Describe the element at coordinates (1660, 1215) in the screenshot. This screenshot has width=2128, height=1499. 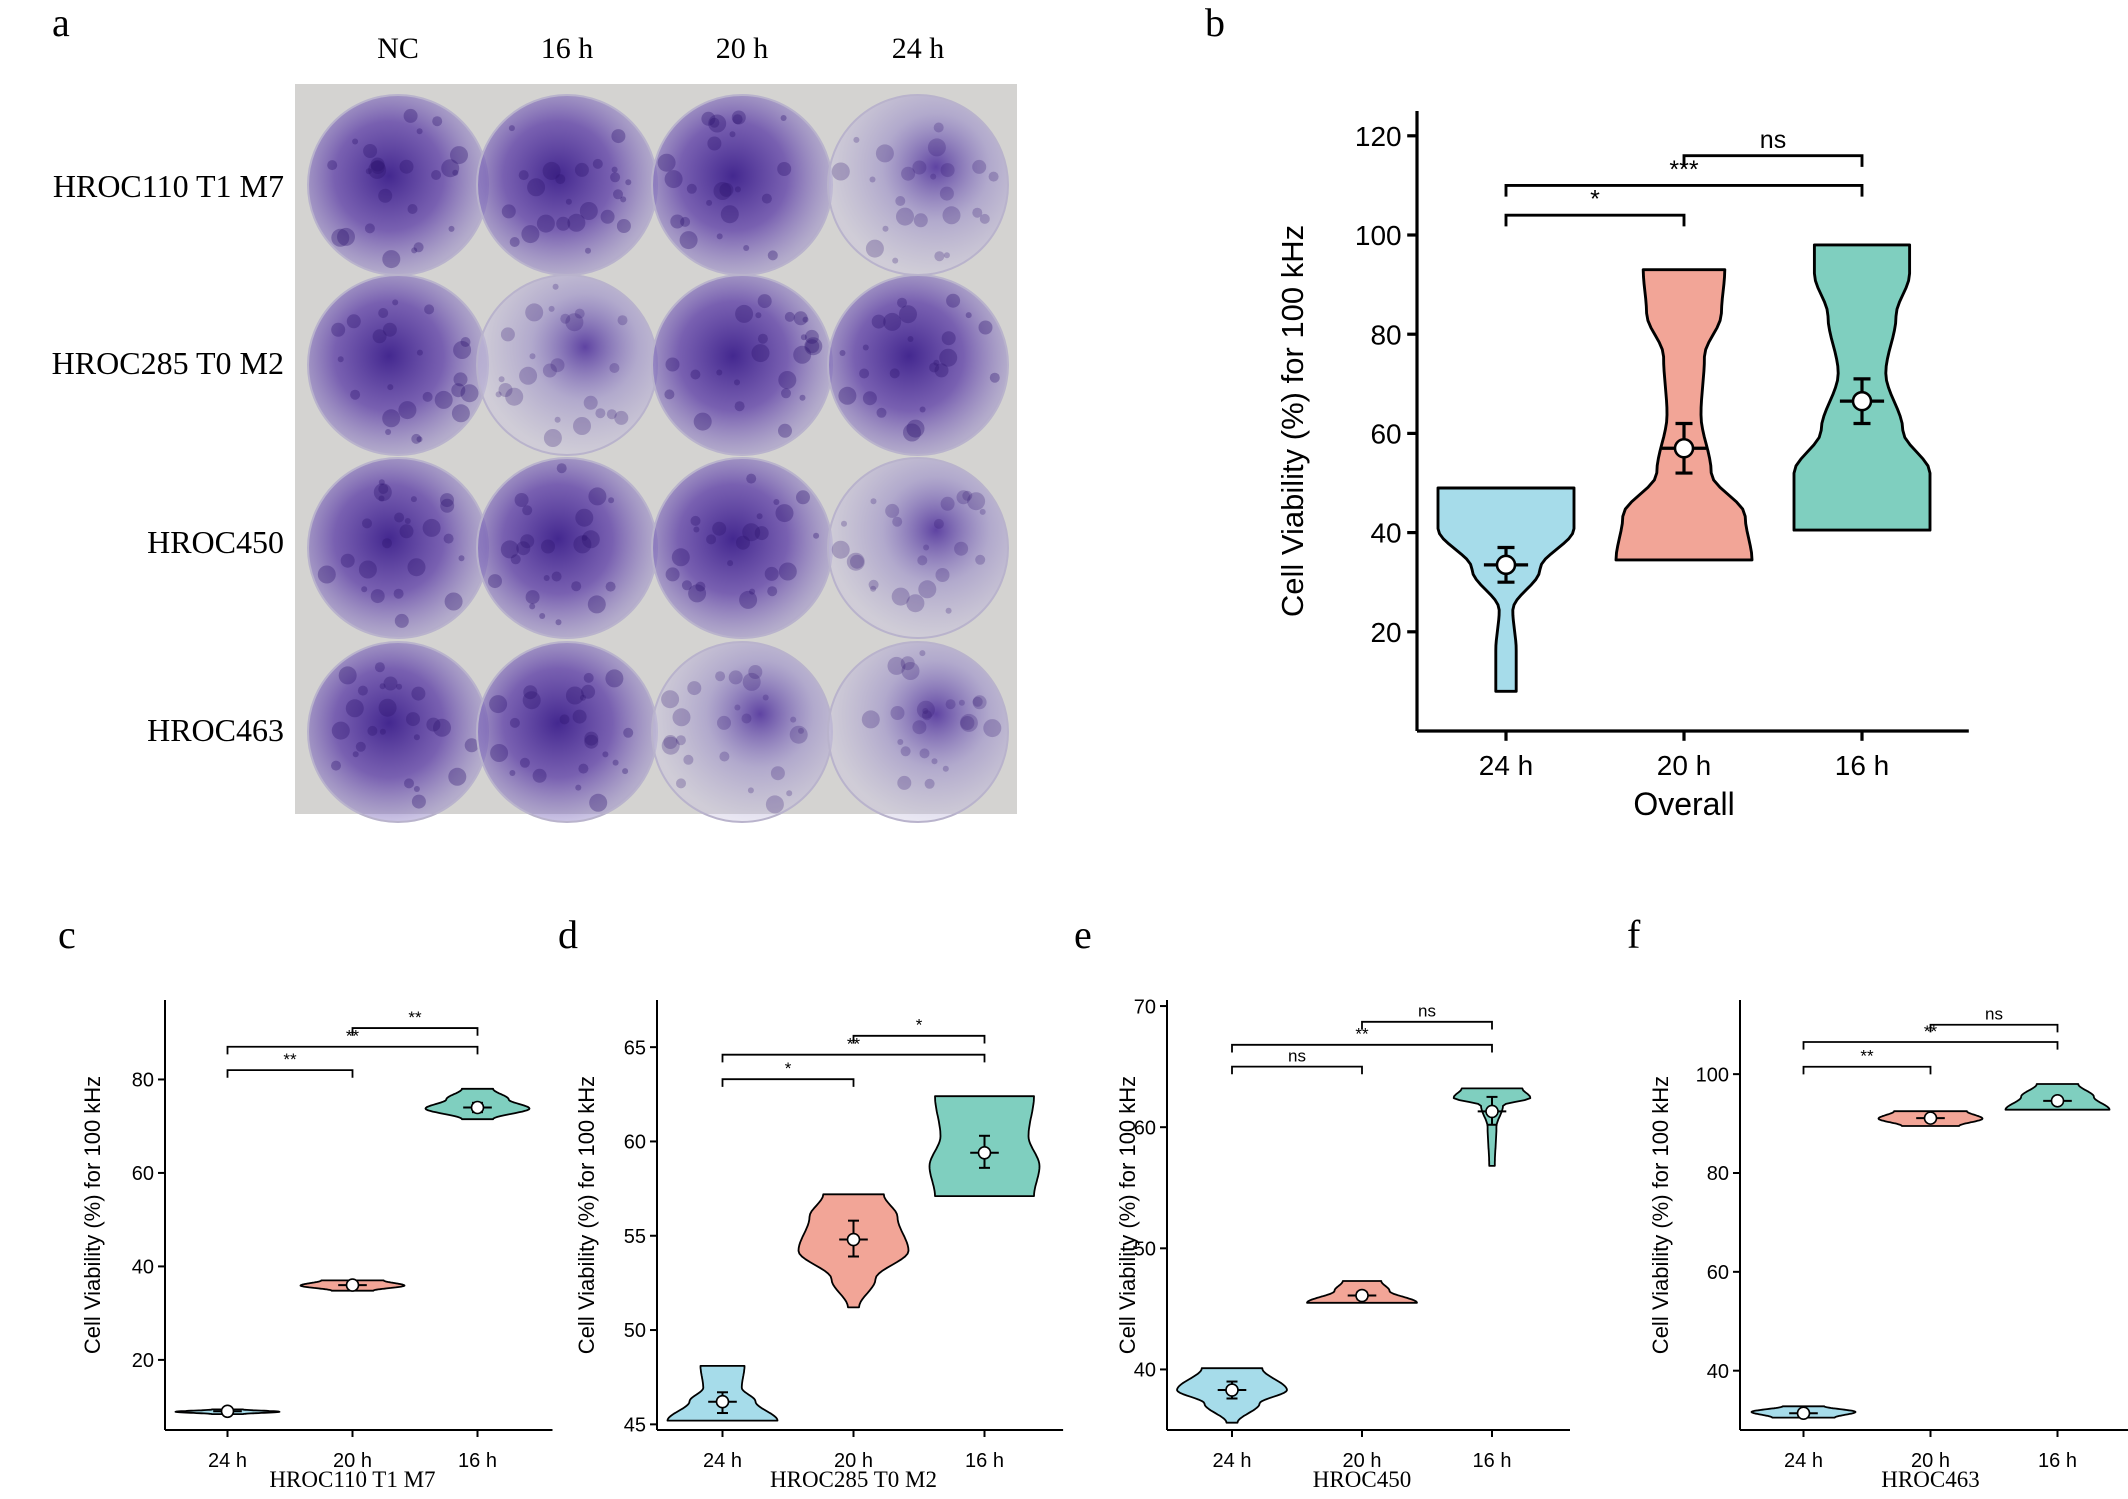
I see `y-axis-label: Cell Viability (%) for 100 kHz` at that location.